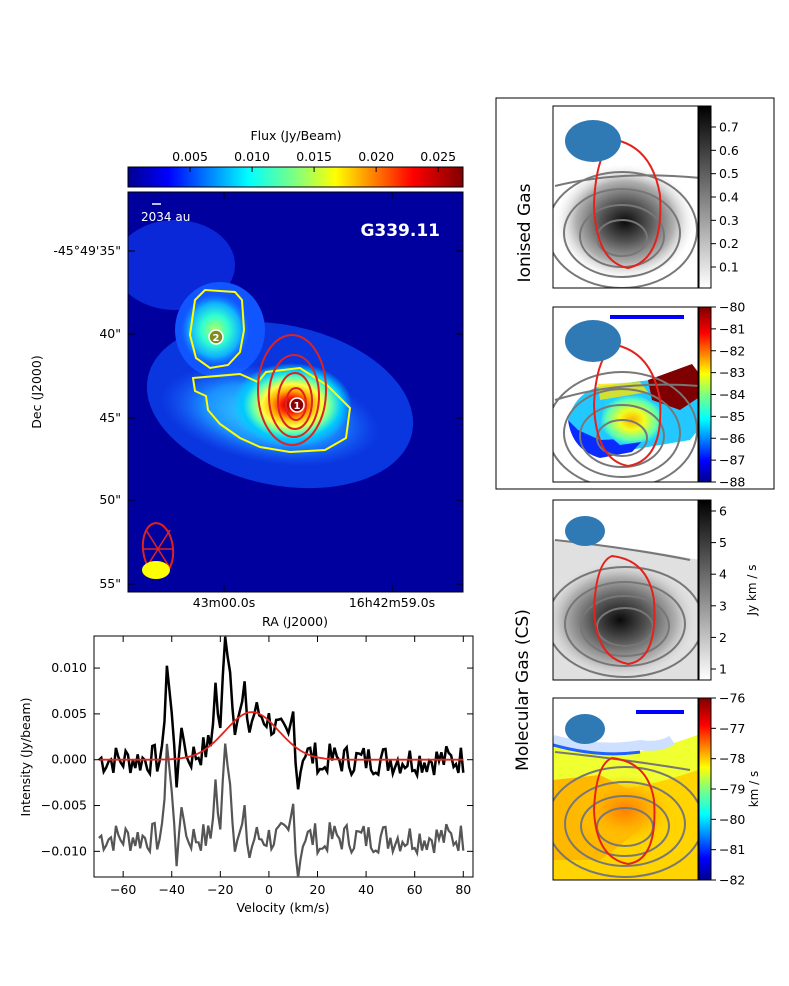  Describe the element at coordinates (69, 667) in the screenshot. I see `intensity-tick-label: 0.010` at that location.